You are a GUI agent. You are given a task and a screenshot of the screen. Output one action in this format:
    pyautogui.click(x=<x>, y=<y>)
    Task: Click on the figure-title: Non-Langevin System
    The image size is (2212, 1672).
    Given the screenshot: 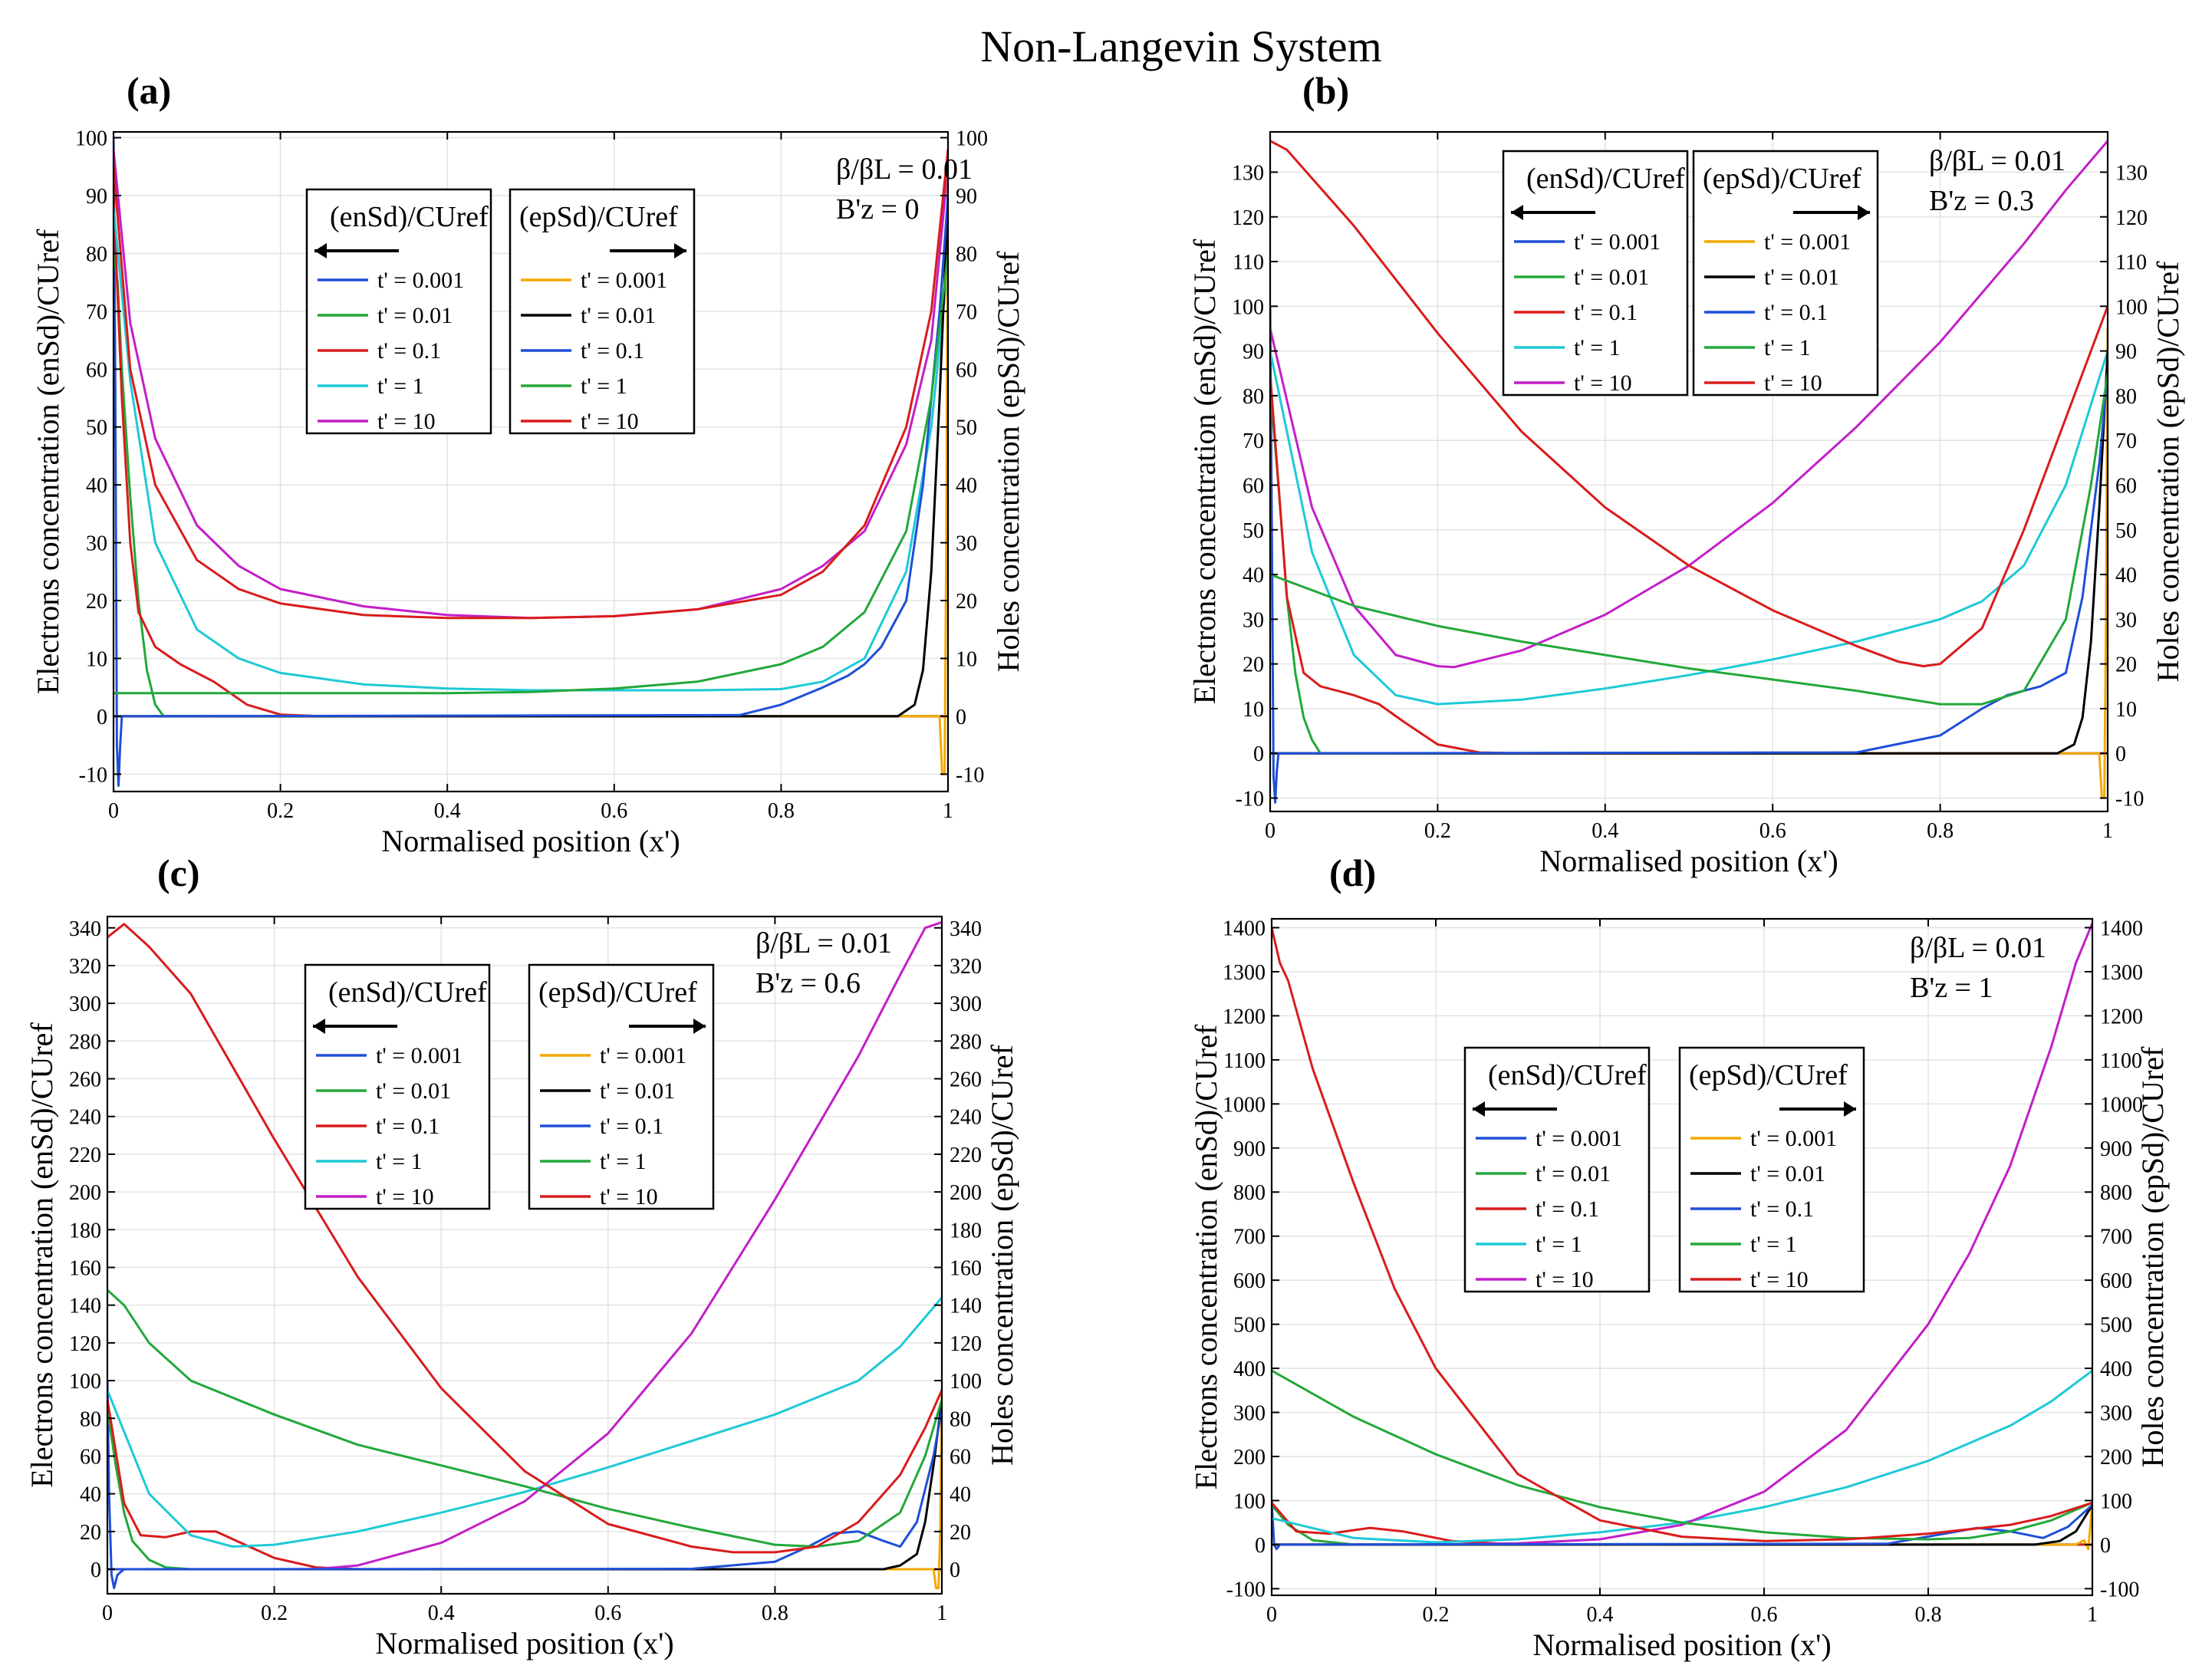 What is the action you would take?
    pyautogui.click(x=1181, y=46)
    